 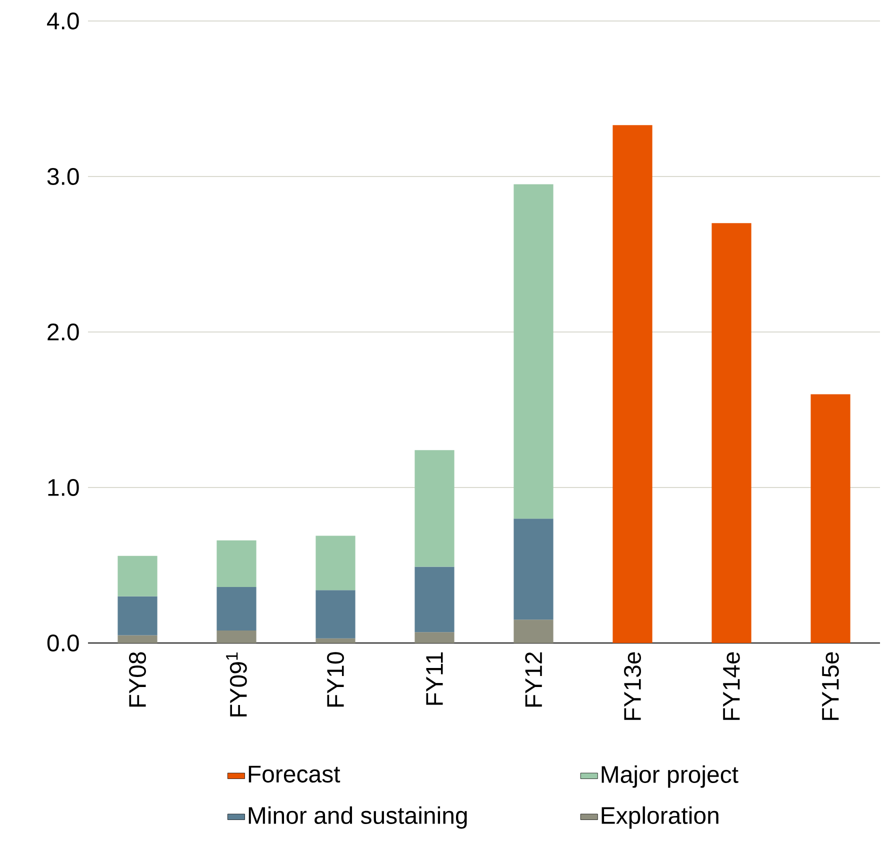 I want to click on x-tick-label: FY08, so click(x=137, y=679).